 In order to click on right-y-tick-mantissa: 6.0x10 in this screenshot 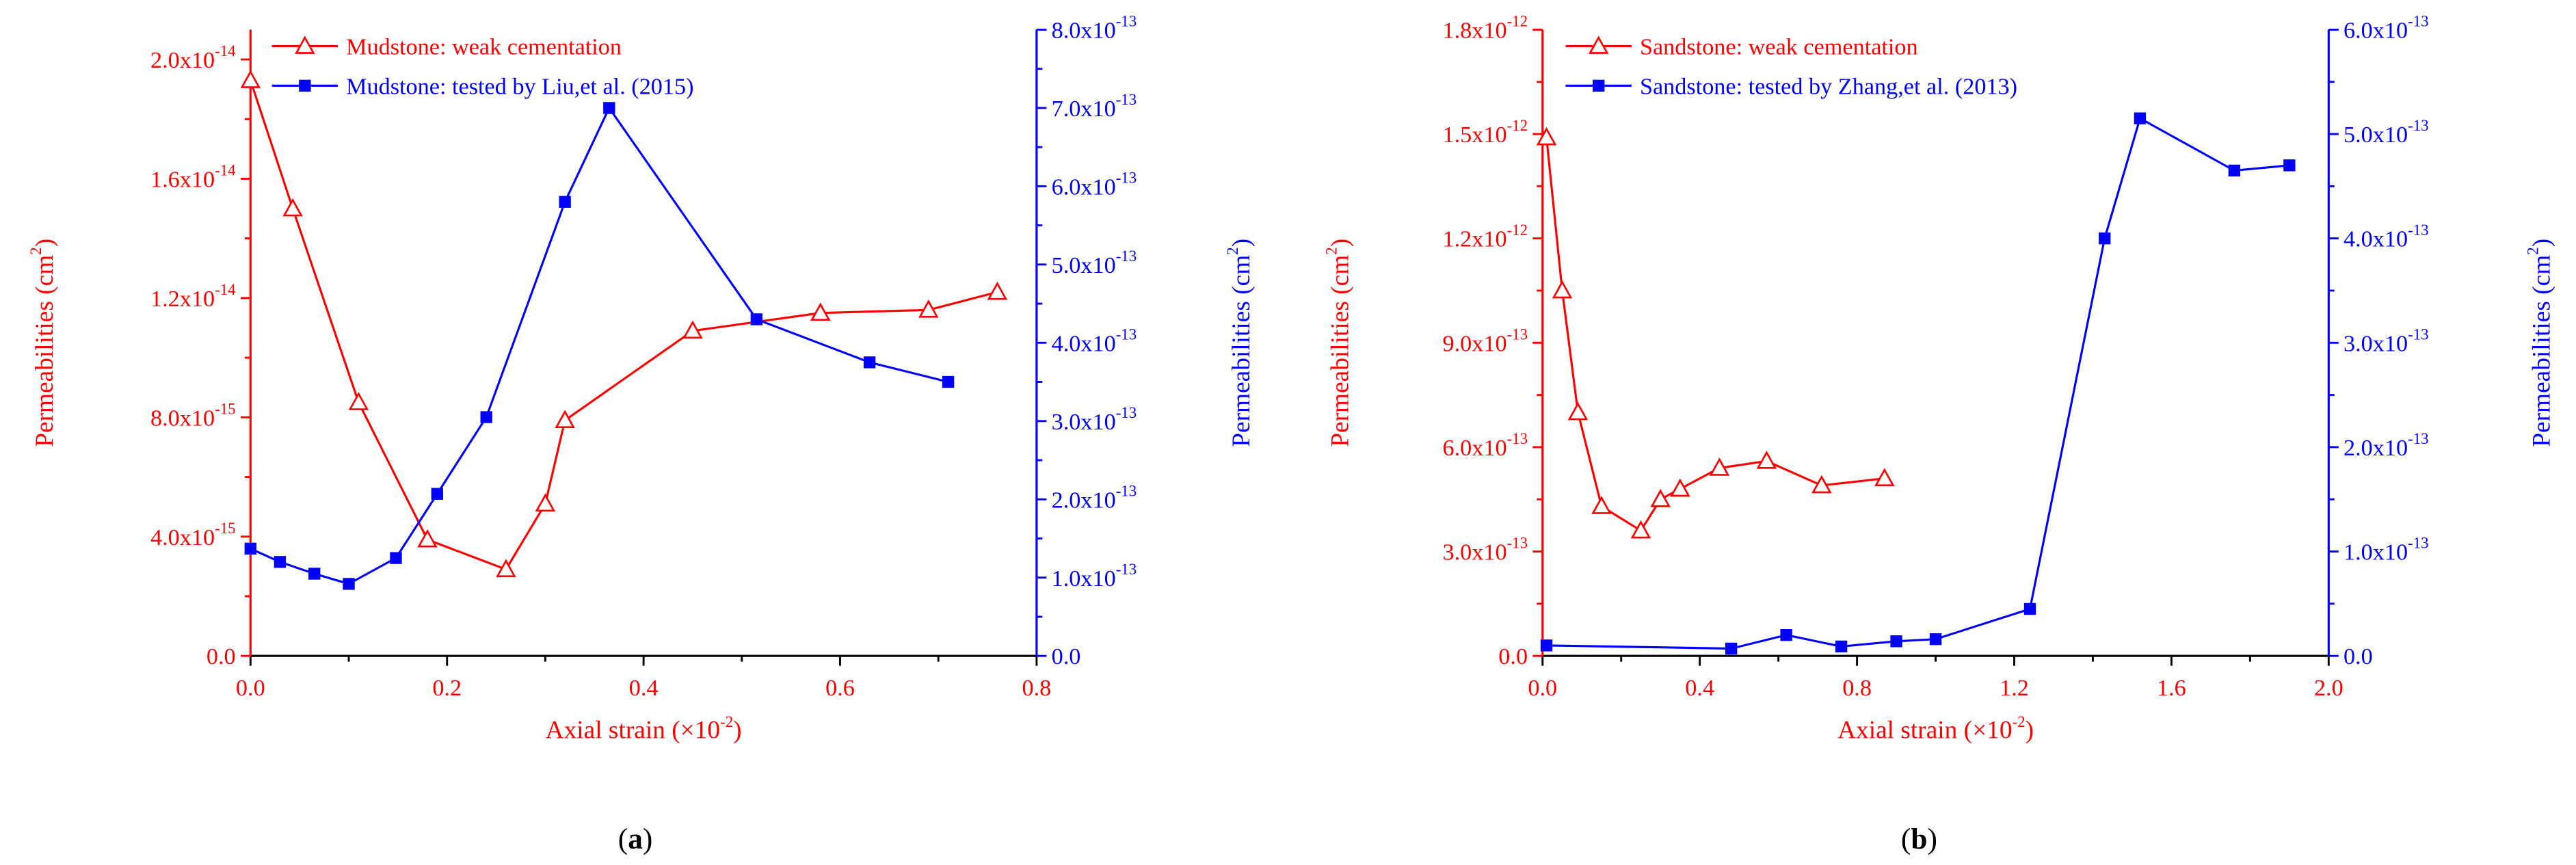, I will do `click(2375, 30)`.